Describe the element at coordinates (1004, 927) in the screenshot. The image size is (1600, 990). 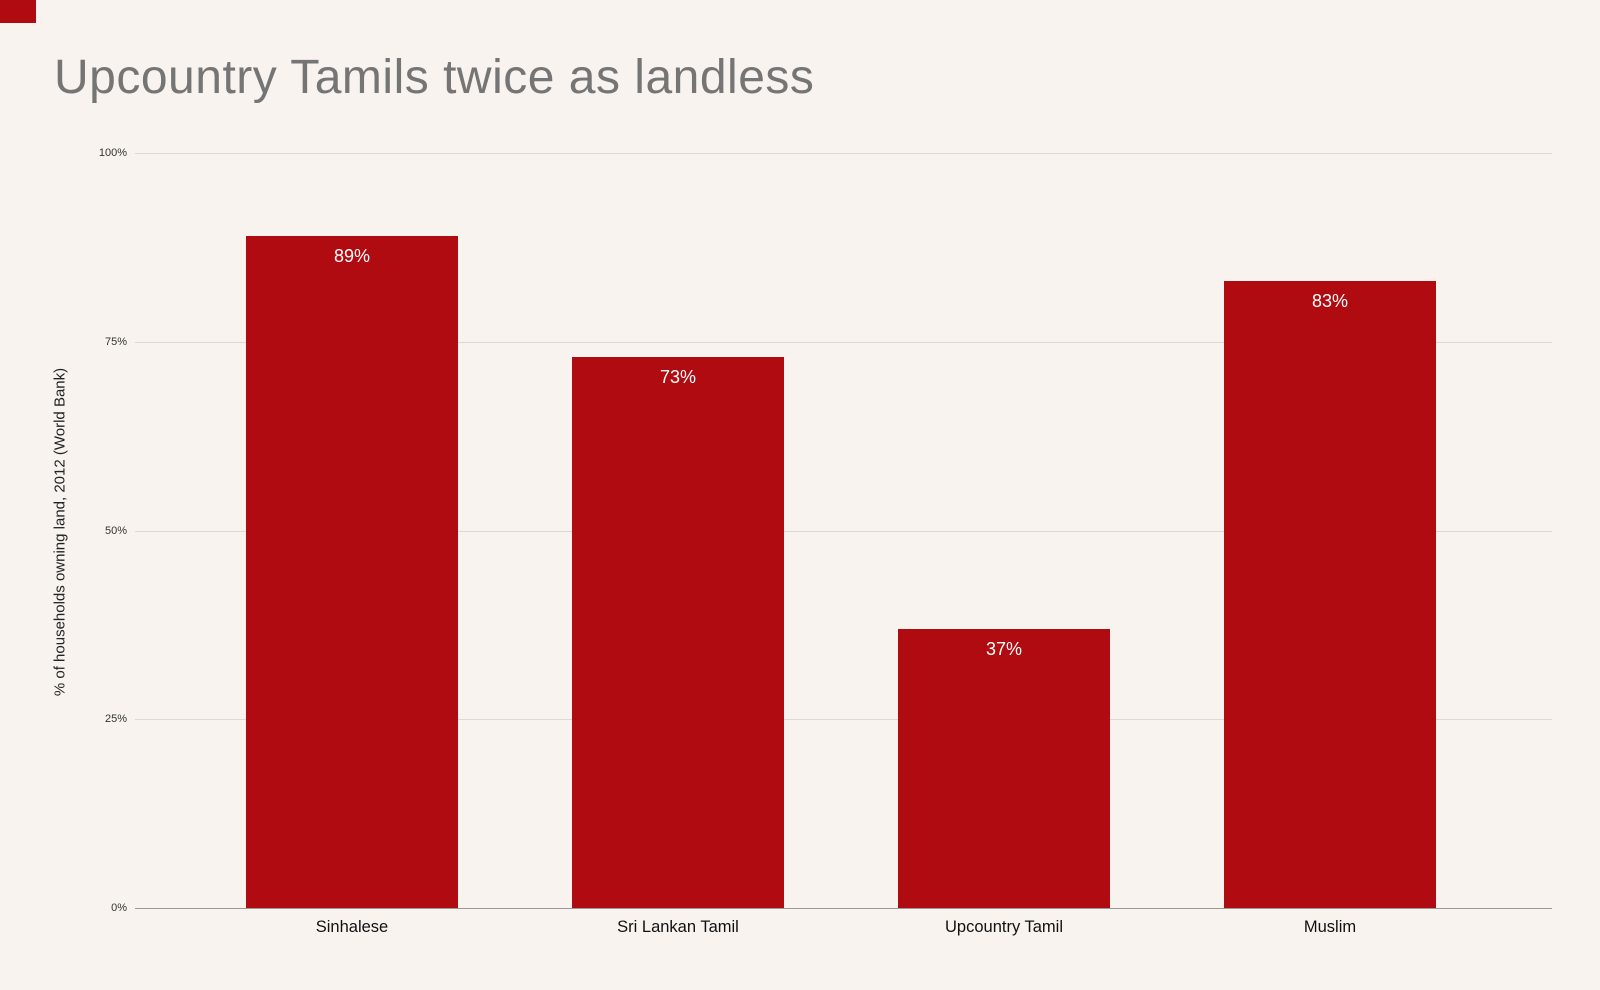
I see `x-category-label-upcountry-tamil: Upcountry Tamil` at that location.